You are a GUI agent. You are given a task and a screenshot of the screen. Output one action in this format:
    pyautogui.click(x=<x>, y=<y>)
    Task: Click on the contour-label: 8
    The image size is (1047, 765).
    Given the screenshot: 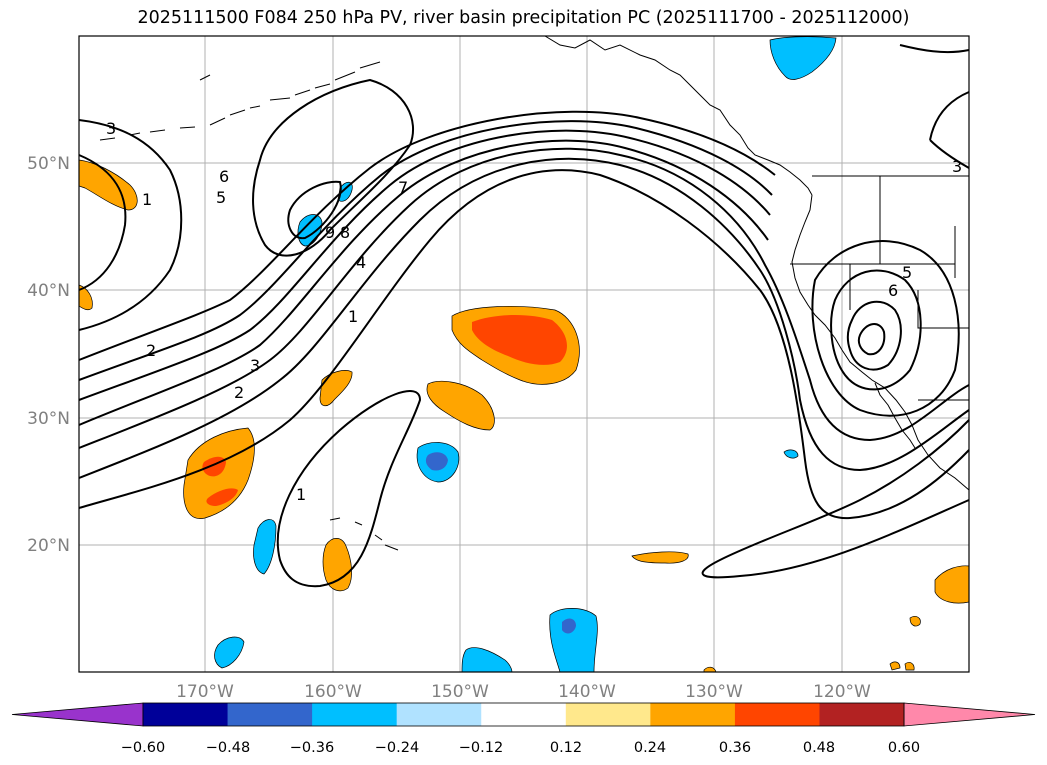 What is the action you would take?
    pyautogui.click(x=345, y=232)
    